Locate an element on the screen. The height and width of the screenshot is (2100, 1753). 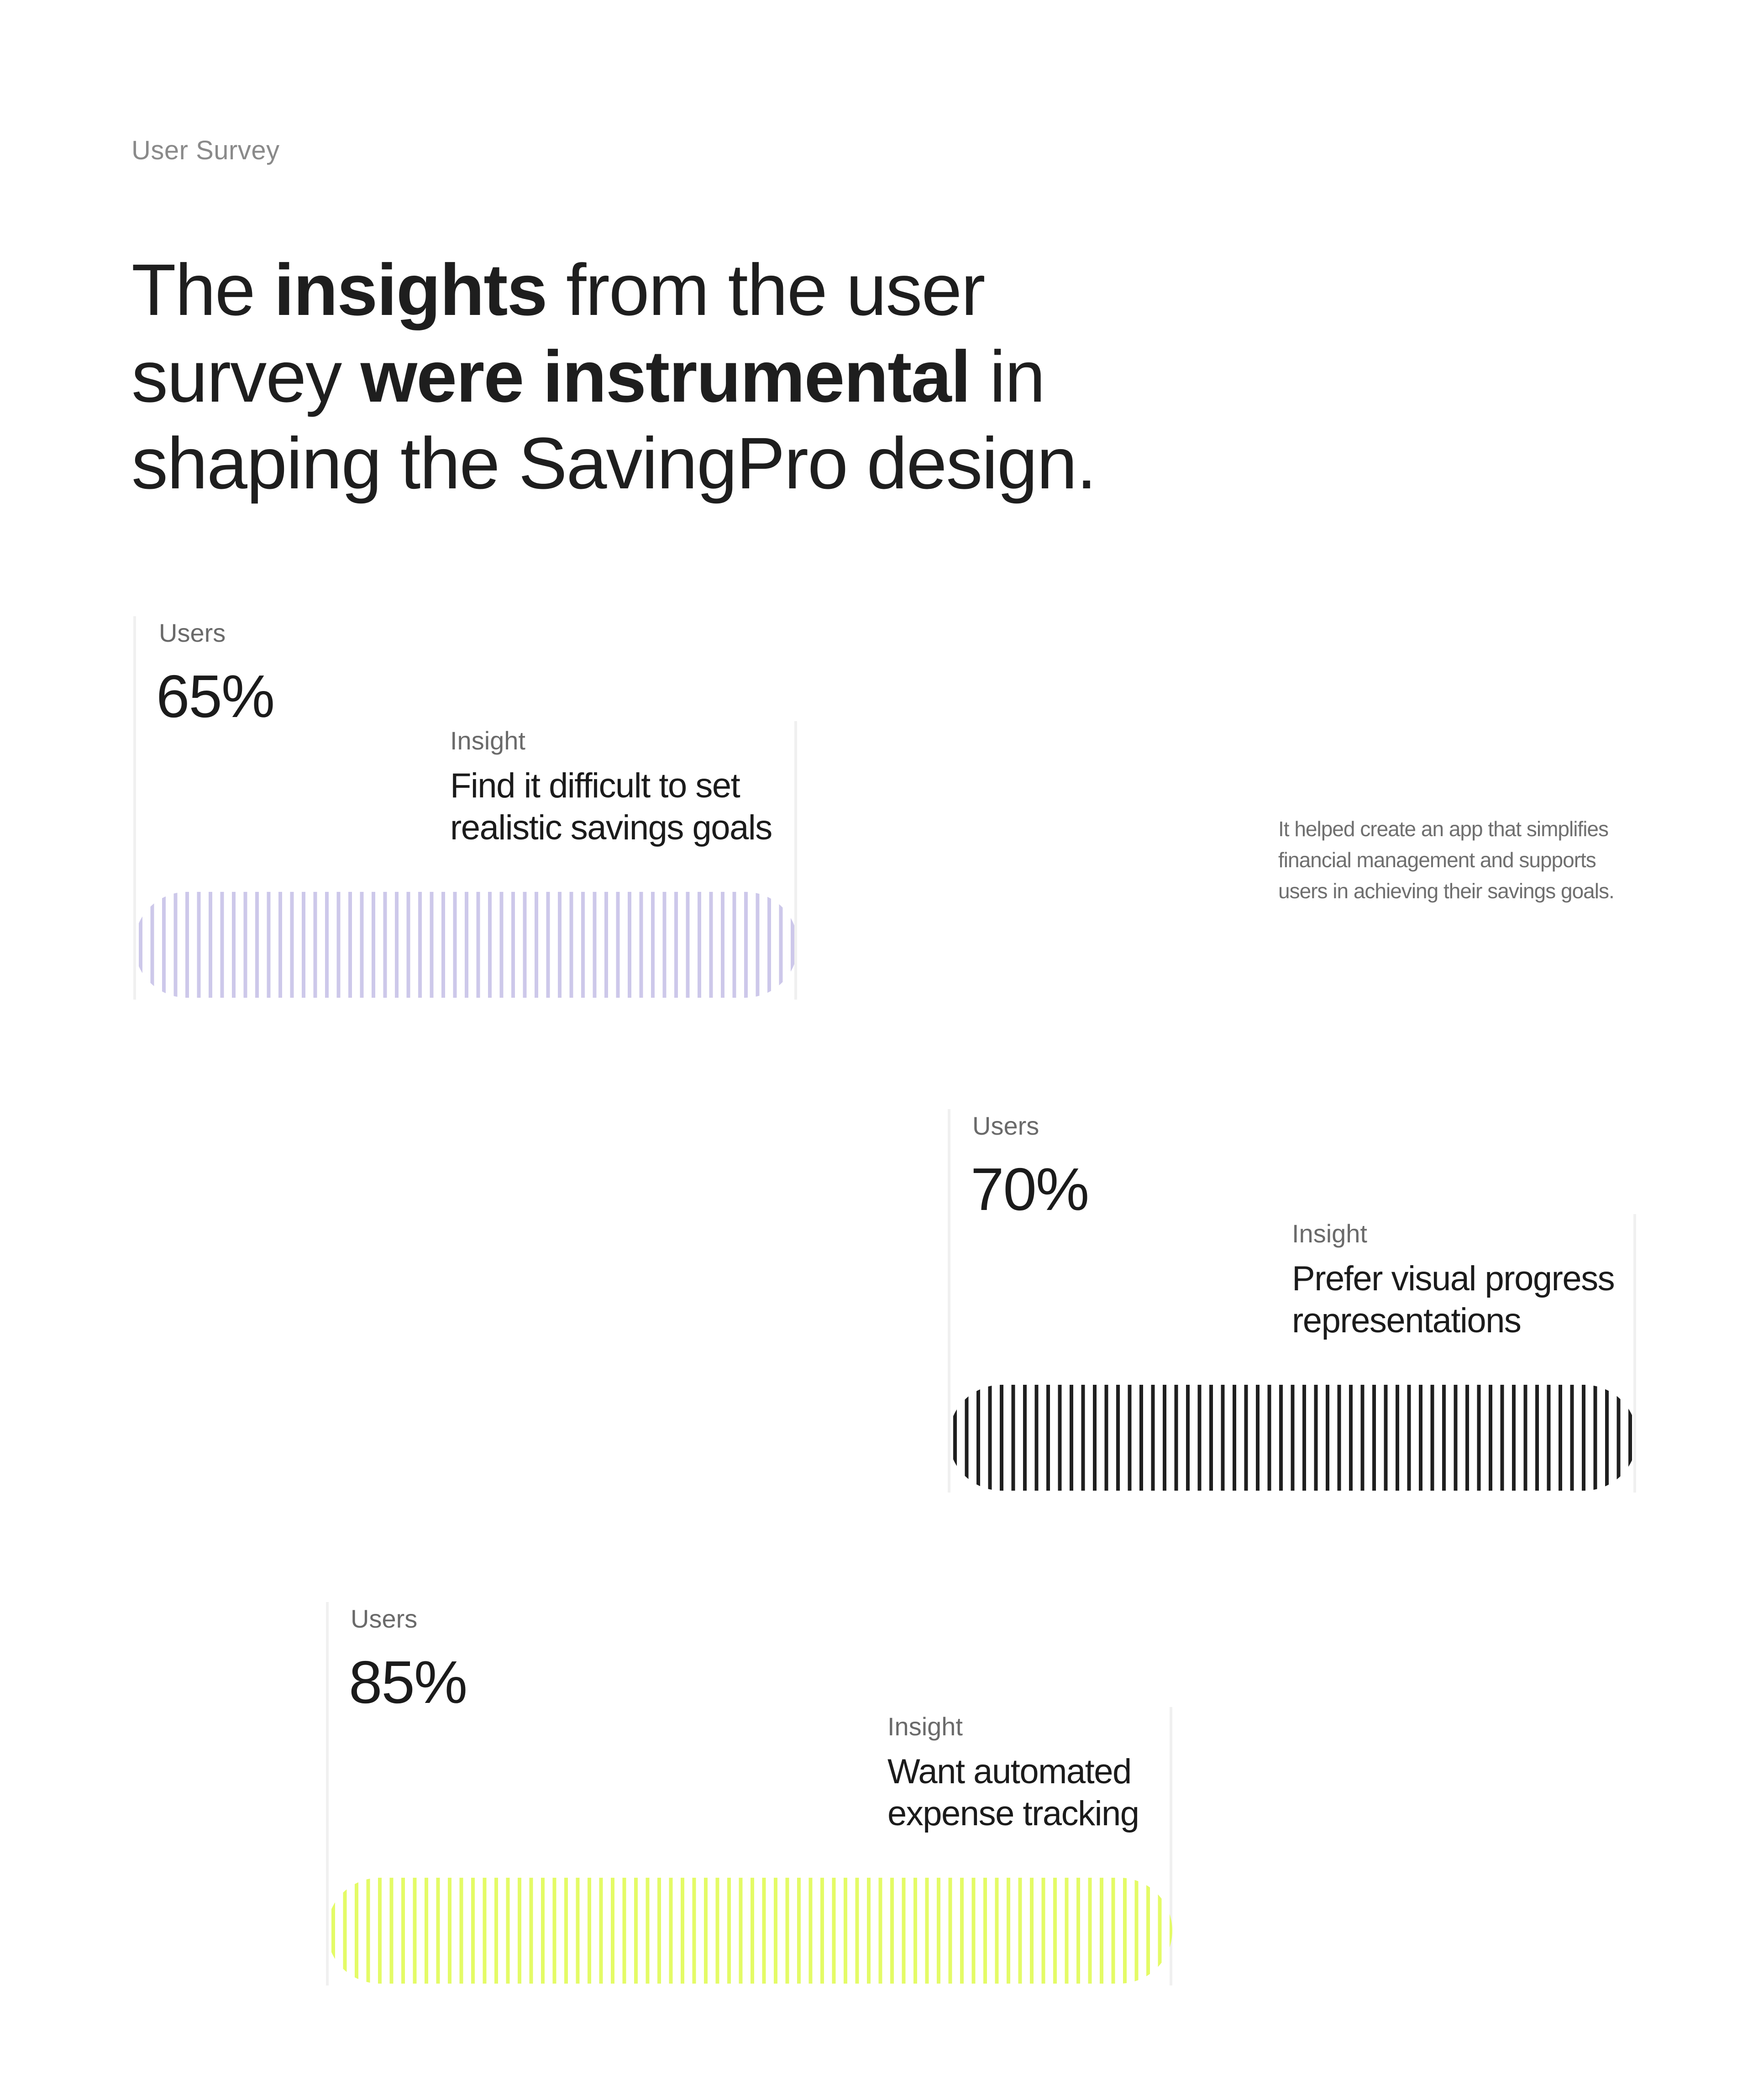
insight-label: Insight is located at coordinates (1329, 1233).